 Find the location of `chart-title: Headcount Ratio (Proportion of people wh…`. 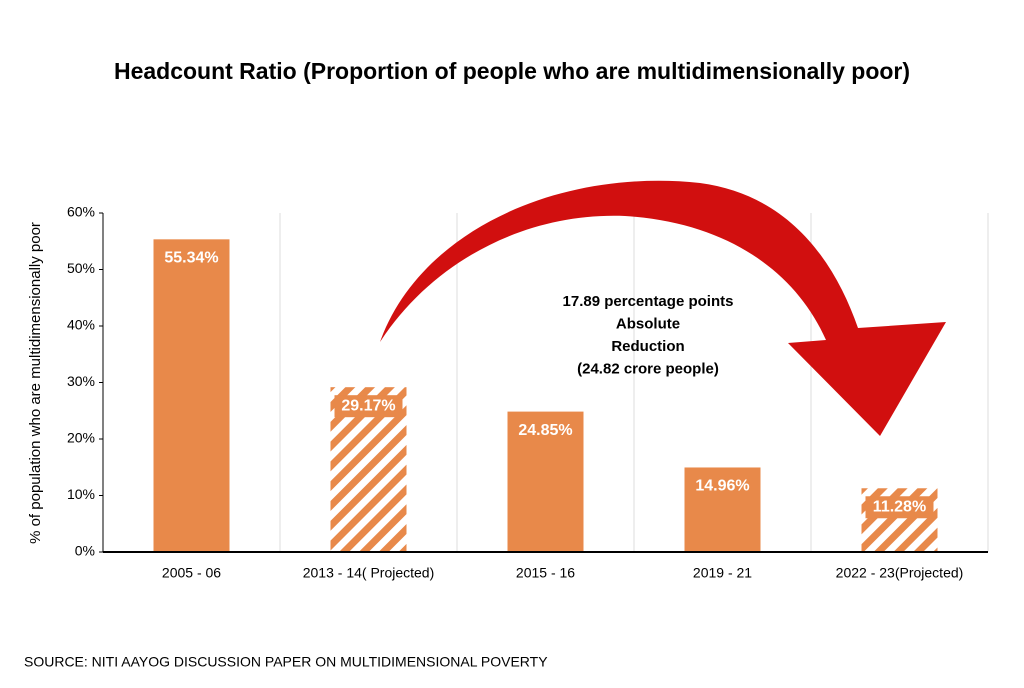

chart-title: Headcount Ratio (Proportion of people wh… is located at coordinates (512, 71).